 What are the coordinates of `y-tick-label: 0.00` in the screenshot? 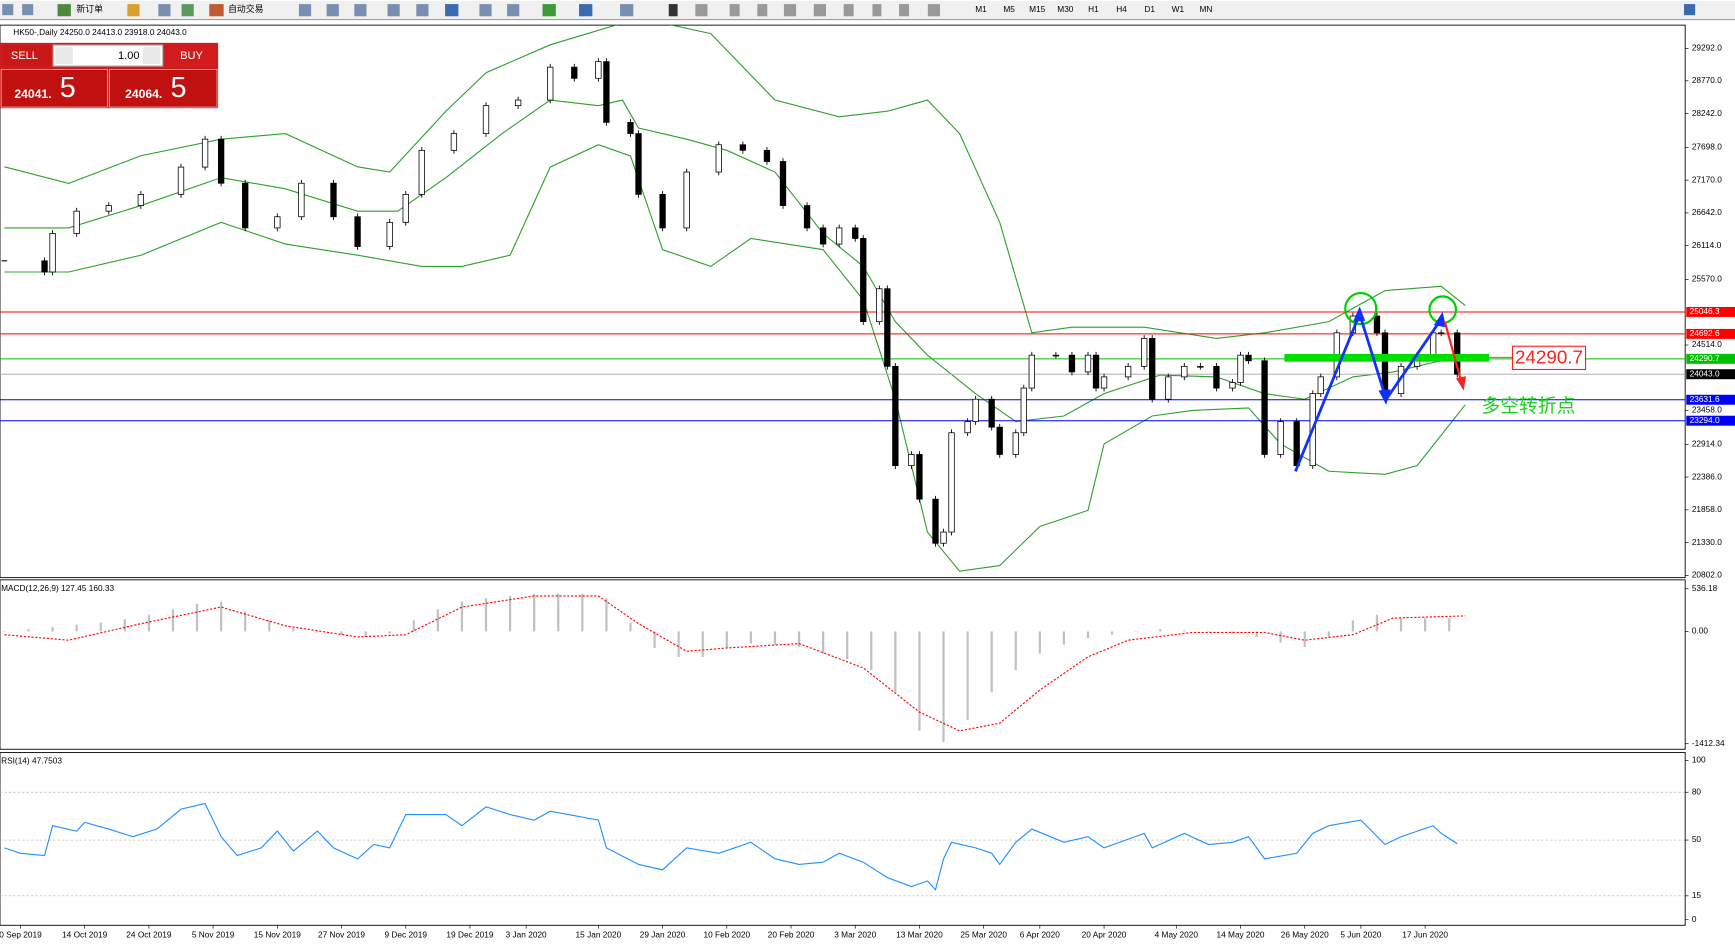 It's located at (1700, 631).